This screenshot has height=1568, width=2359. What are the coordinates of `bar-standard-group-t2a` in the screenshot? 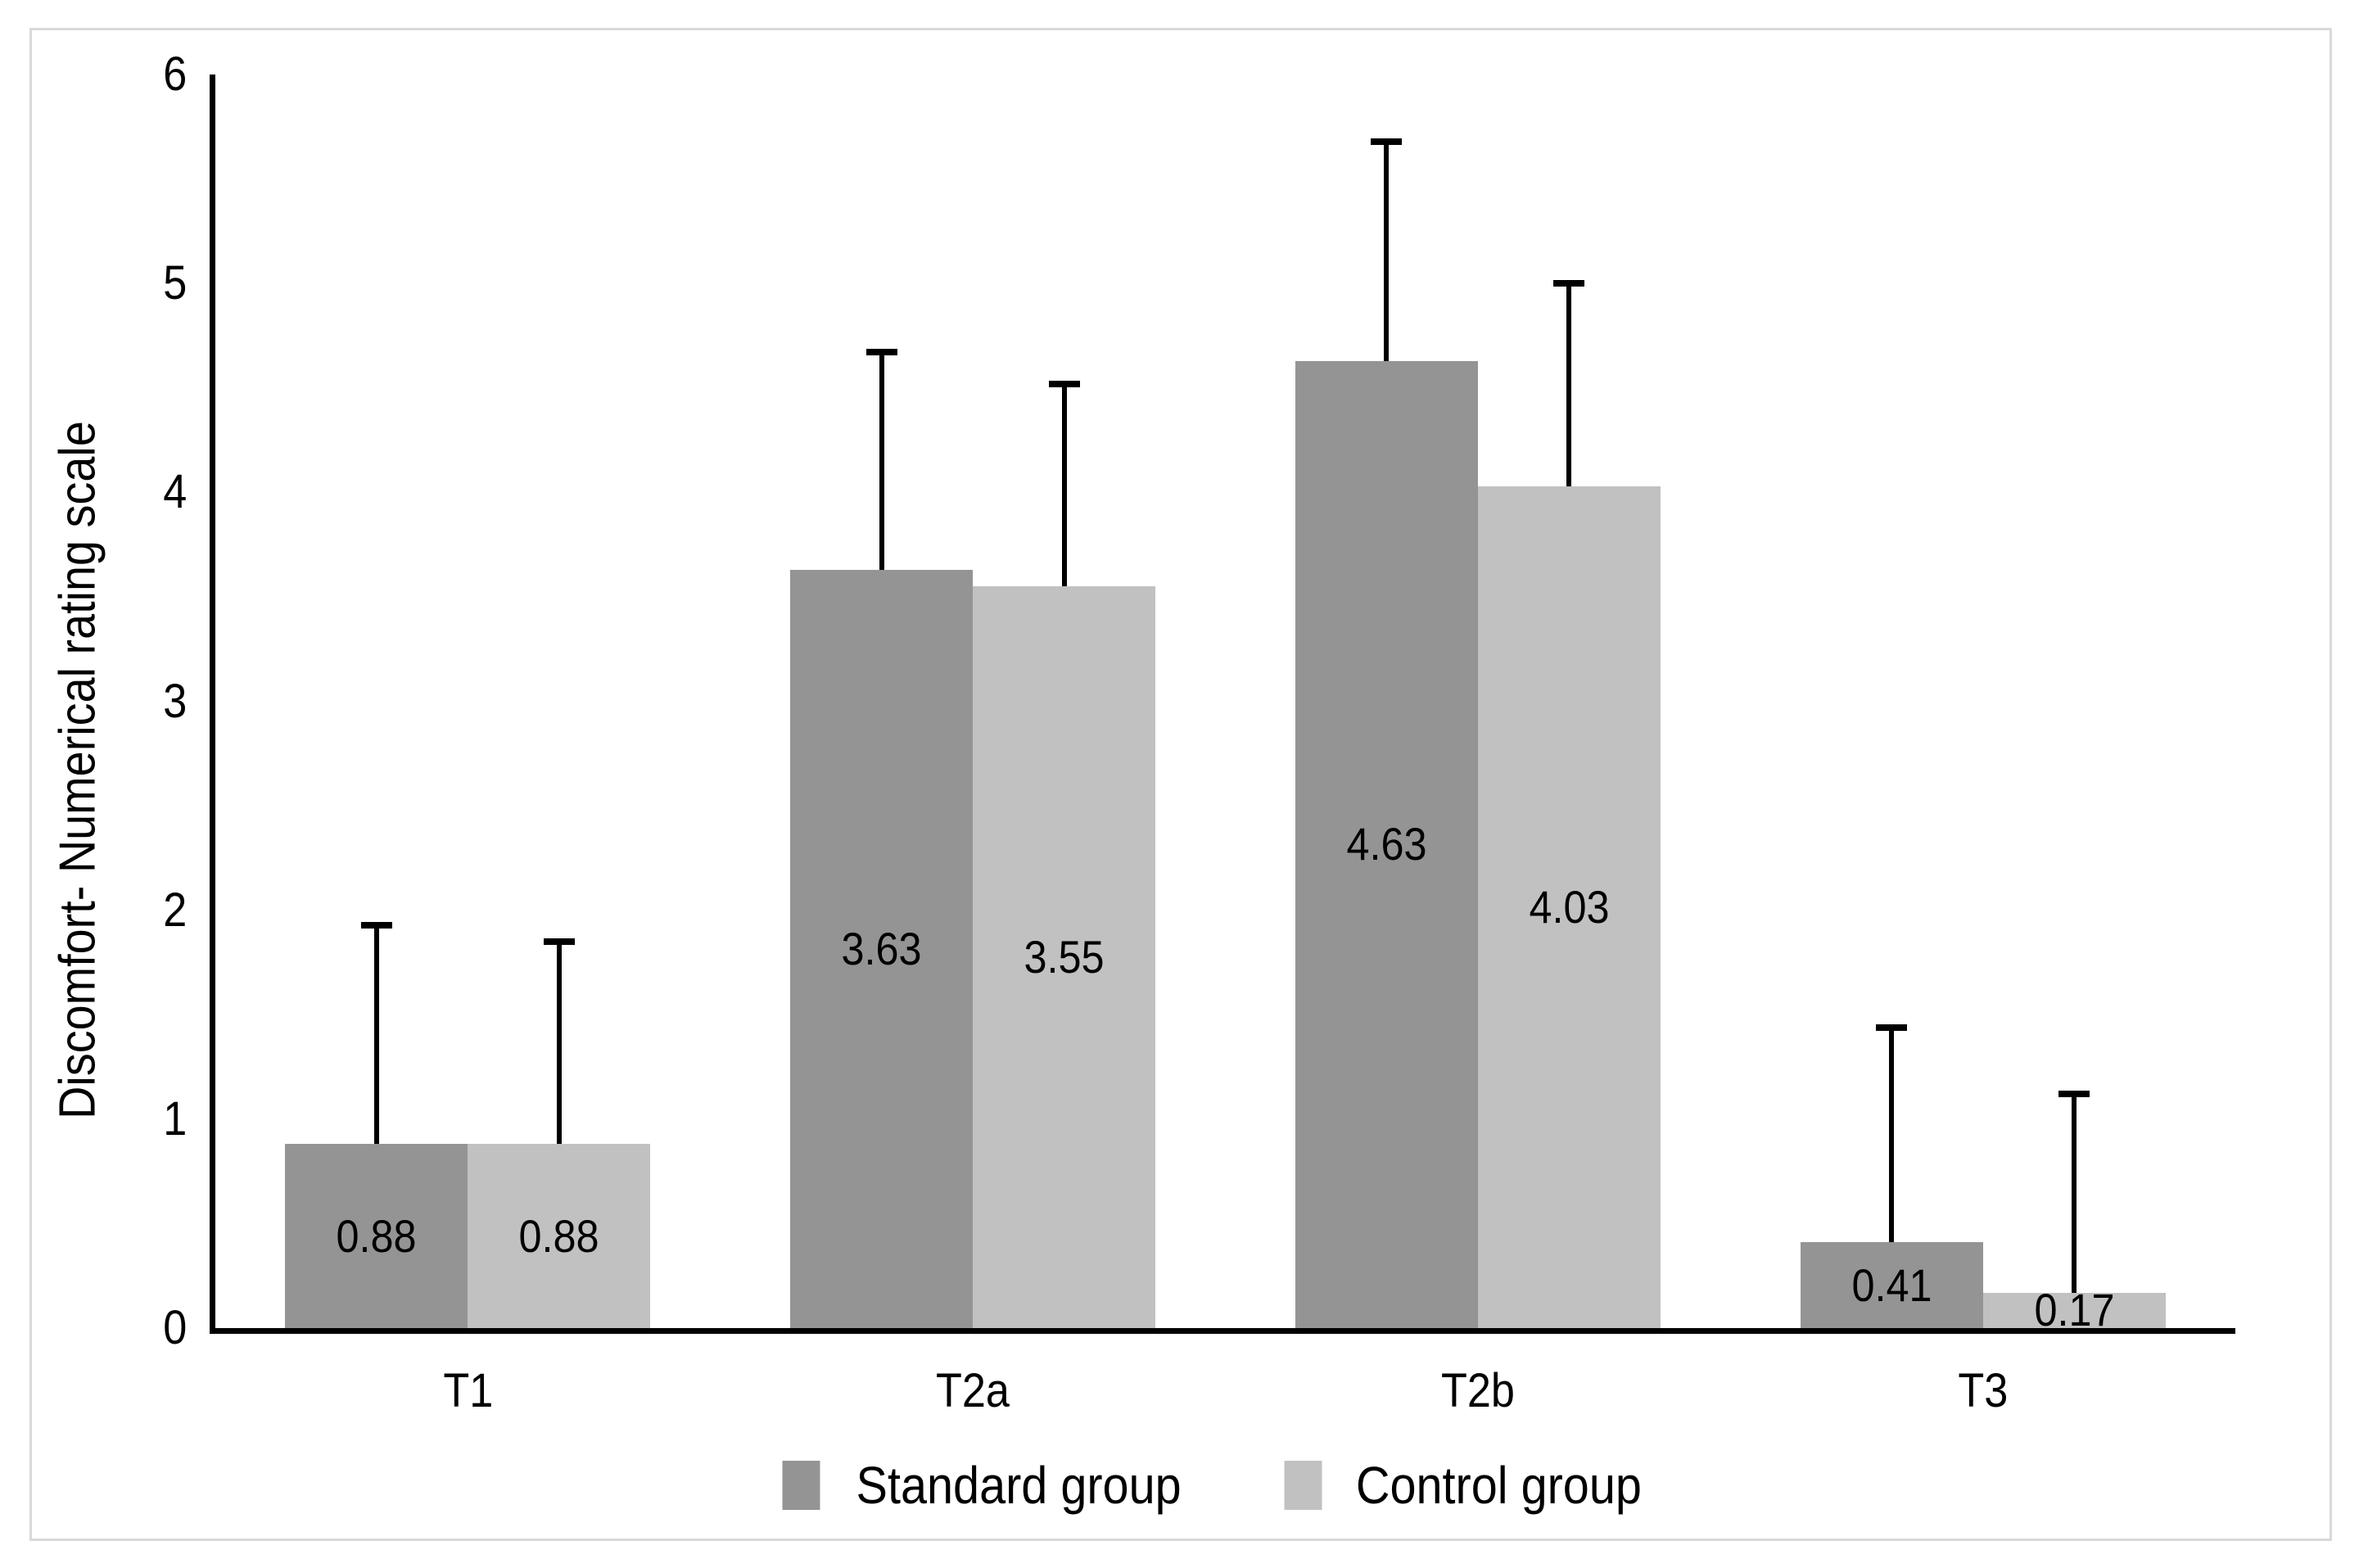 It's located at (882, 949).